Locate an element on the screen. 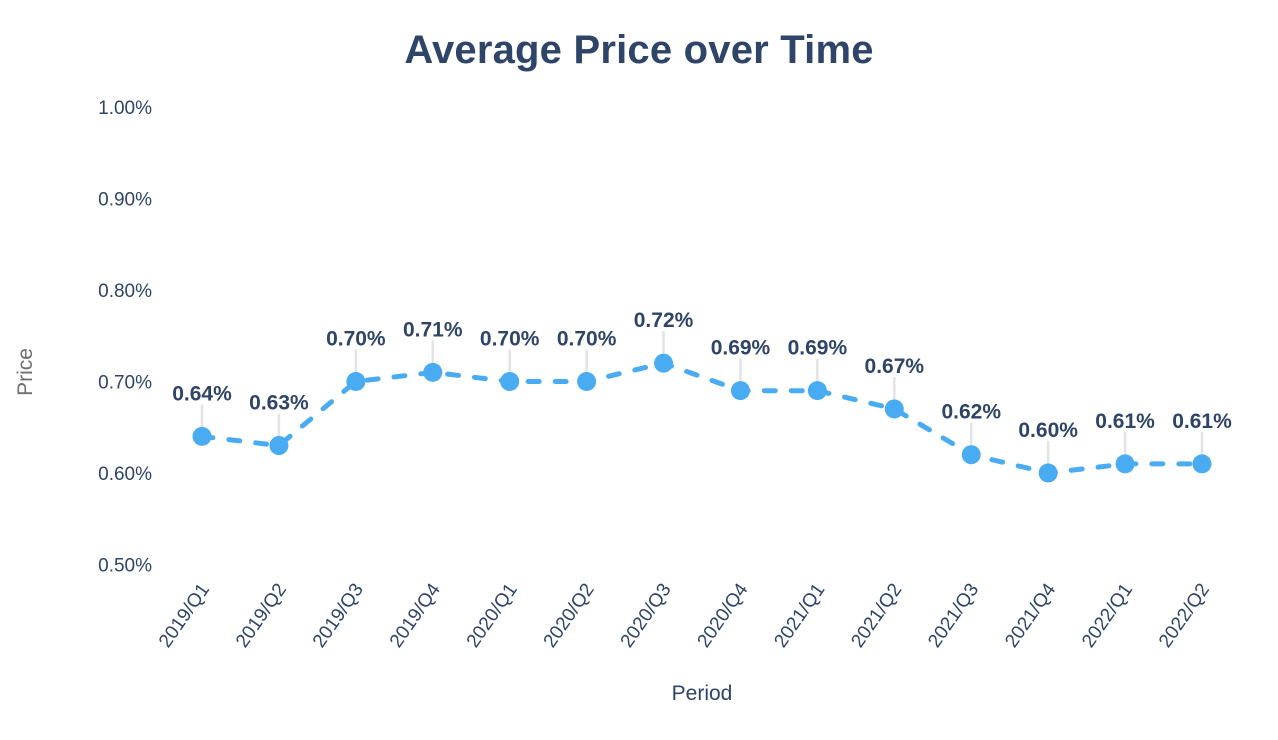  data-point-label: 0.71% is located at coordinates (433, 329).